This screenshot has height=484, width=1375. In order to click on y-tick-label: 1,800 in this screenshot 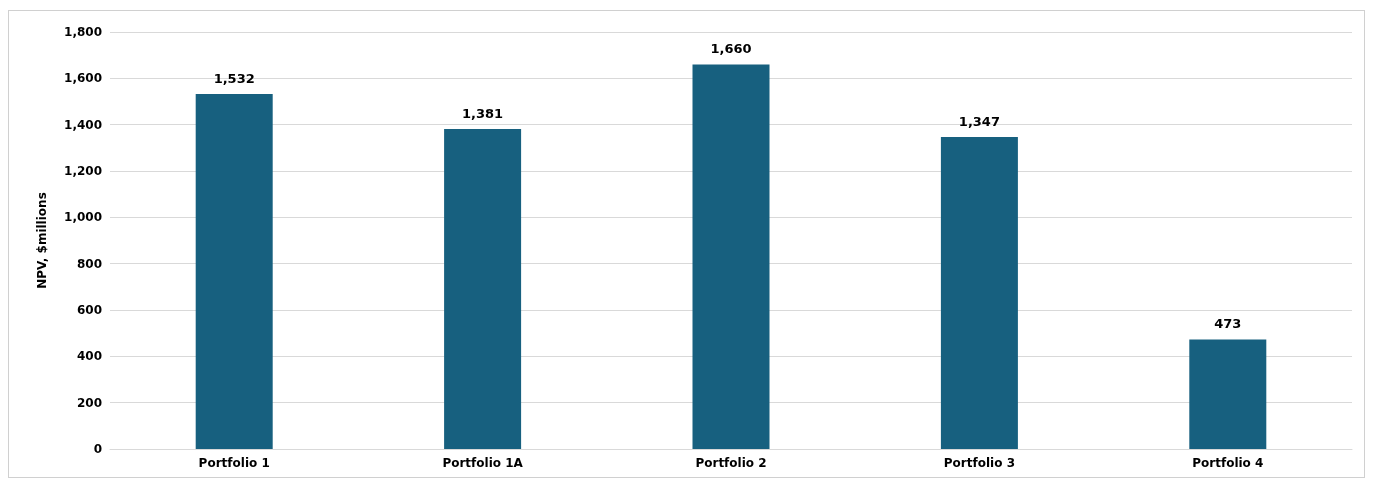, I will do `click(83, 32)`.